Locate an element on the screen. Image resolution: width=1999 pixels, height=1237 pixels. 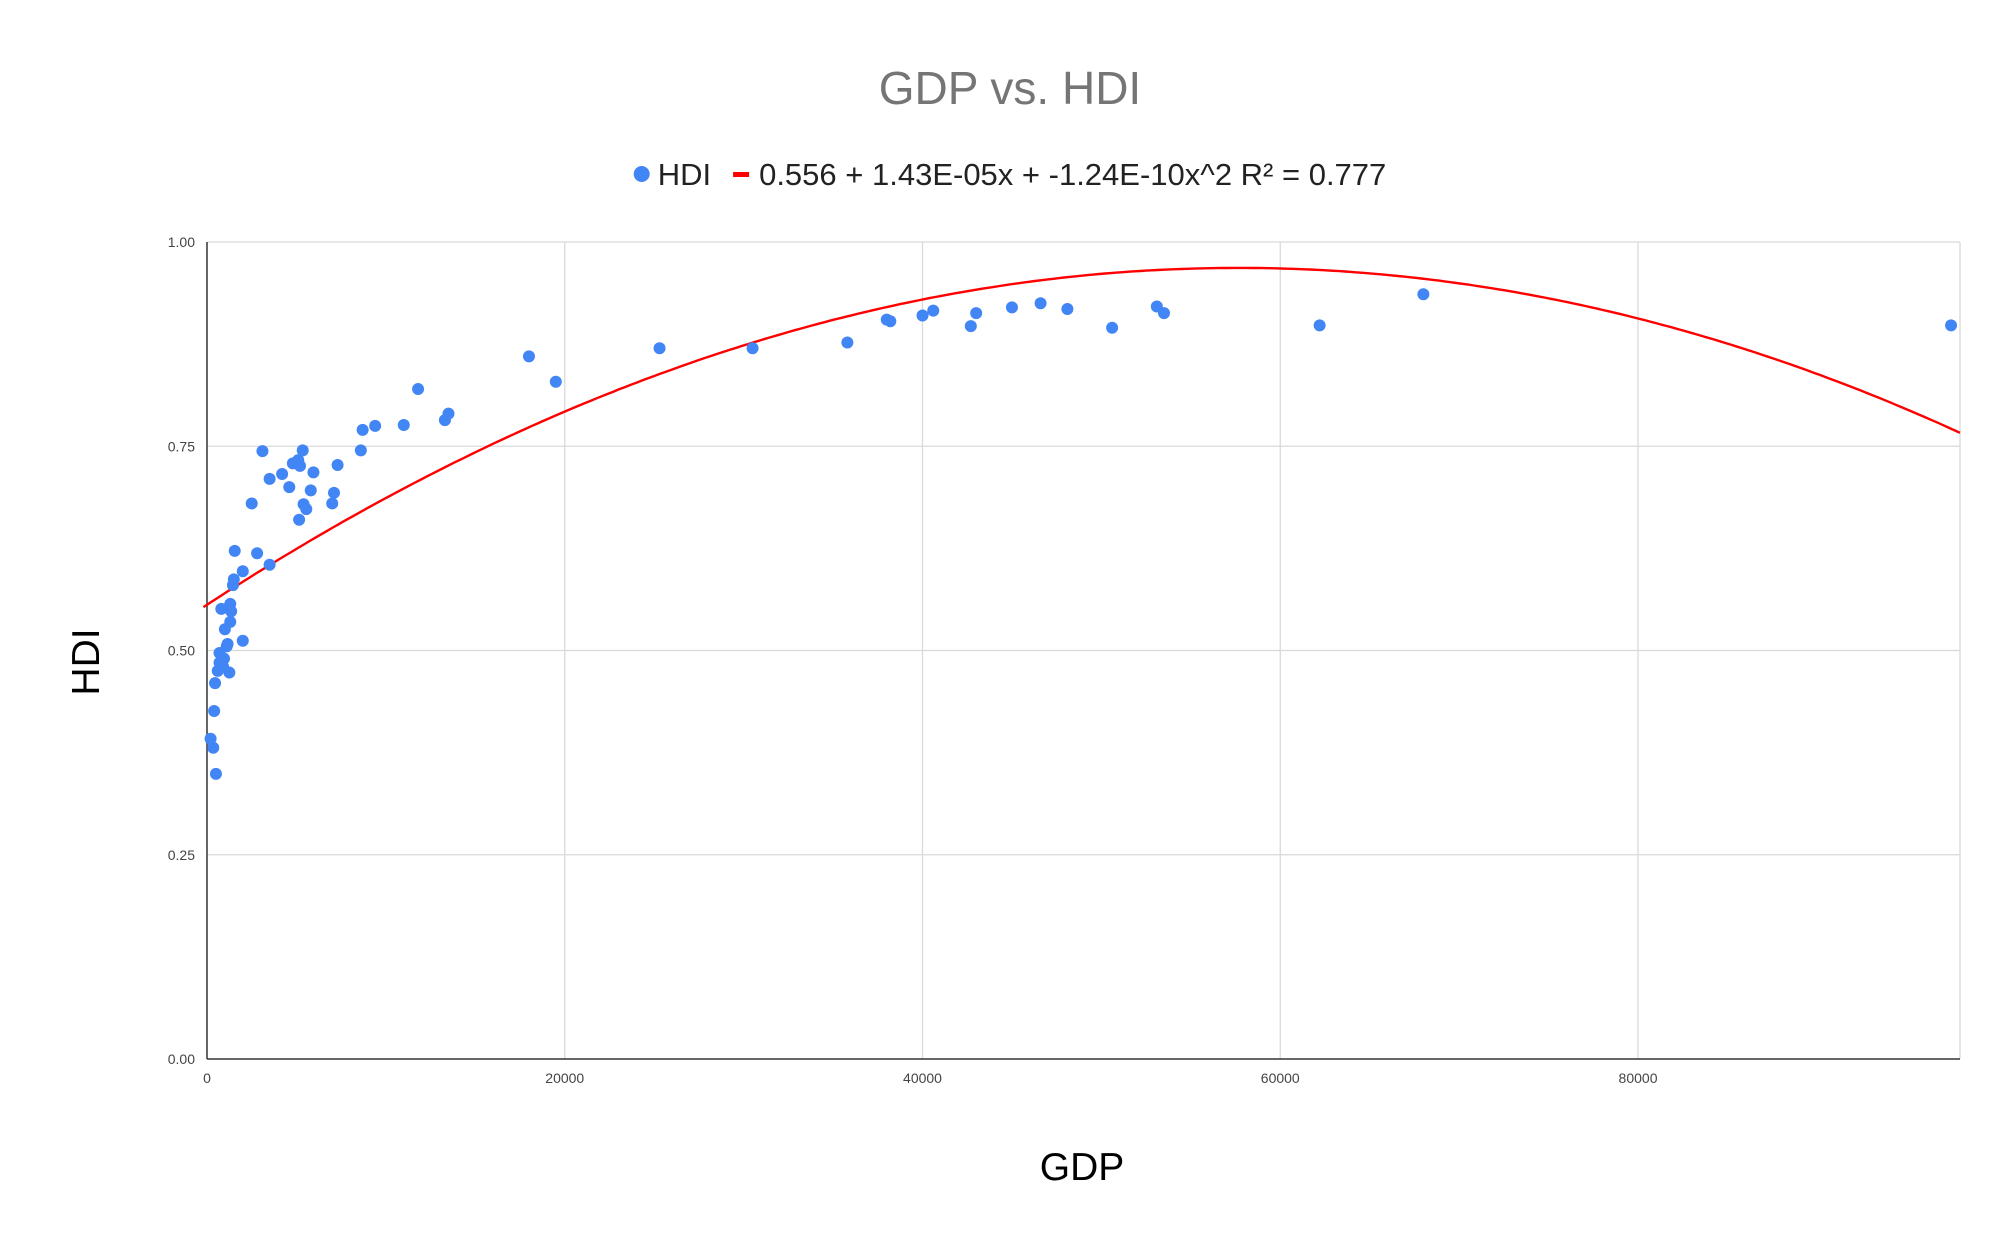
chart-title: GDP vs. HDI is located at coordinates (1010, 88).